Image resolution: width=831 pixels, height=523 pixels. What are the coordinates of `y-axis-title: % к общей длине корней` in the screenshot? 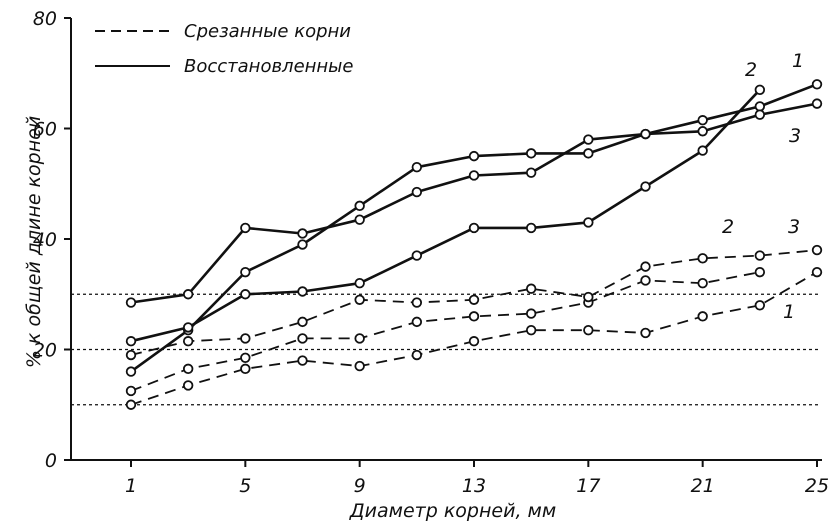 It's located at (34, 242).